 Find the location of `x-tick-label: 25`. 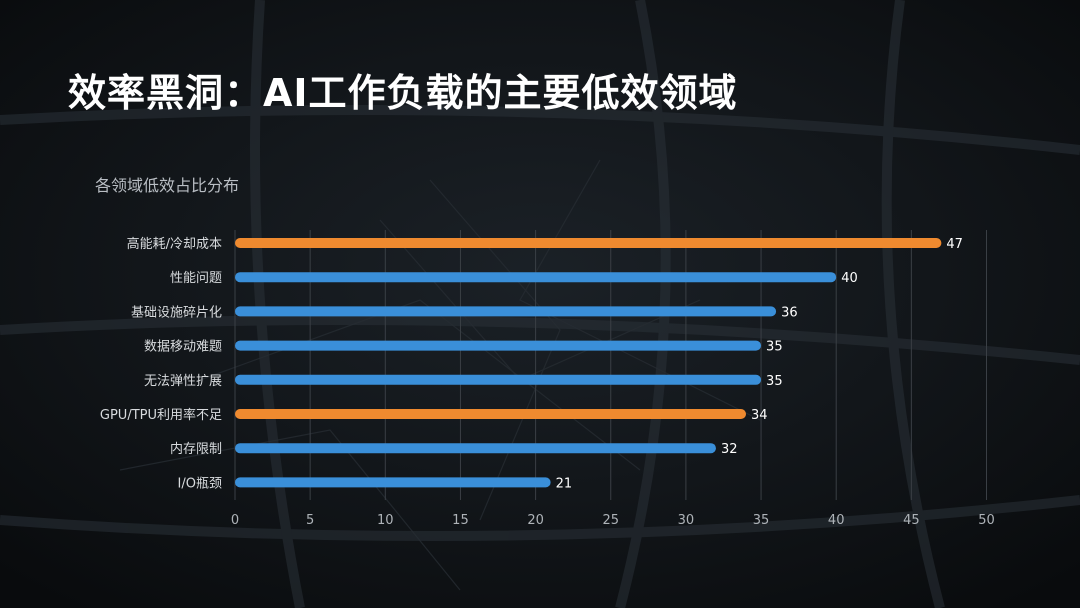

x-tick-label: 25 is located at coordinates (610, 520).